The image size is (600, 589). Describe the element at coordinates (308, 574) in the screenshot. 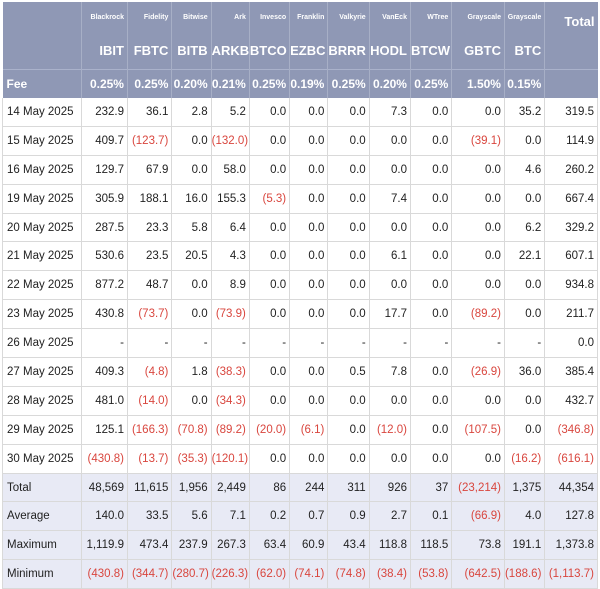

I see `flow-cell: (74.1)` at that location.